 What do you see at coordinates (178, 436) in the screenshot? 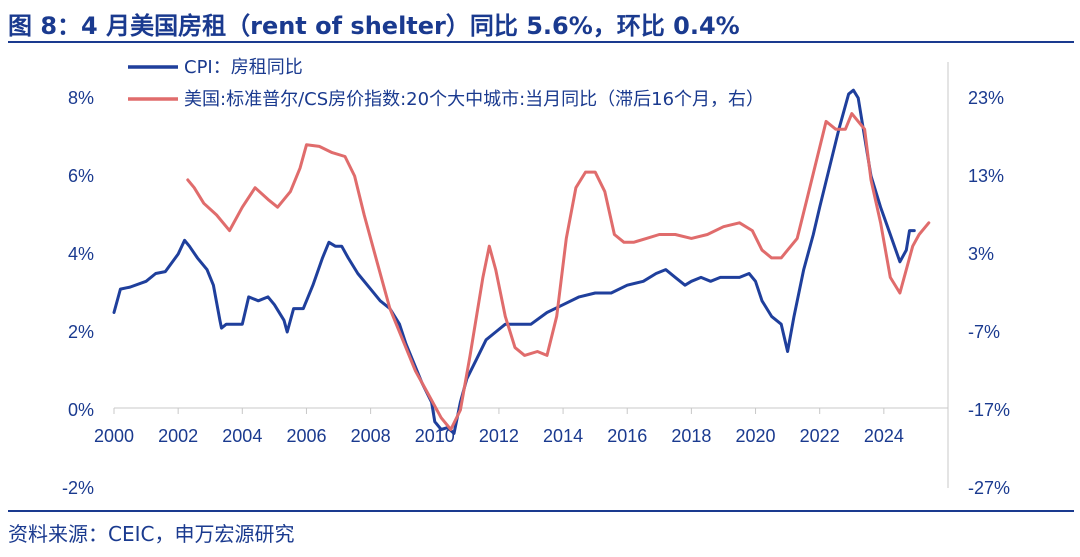
I see `x-tick-label: 2002` at bounding box center [178, 436].